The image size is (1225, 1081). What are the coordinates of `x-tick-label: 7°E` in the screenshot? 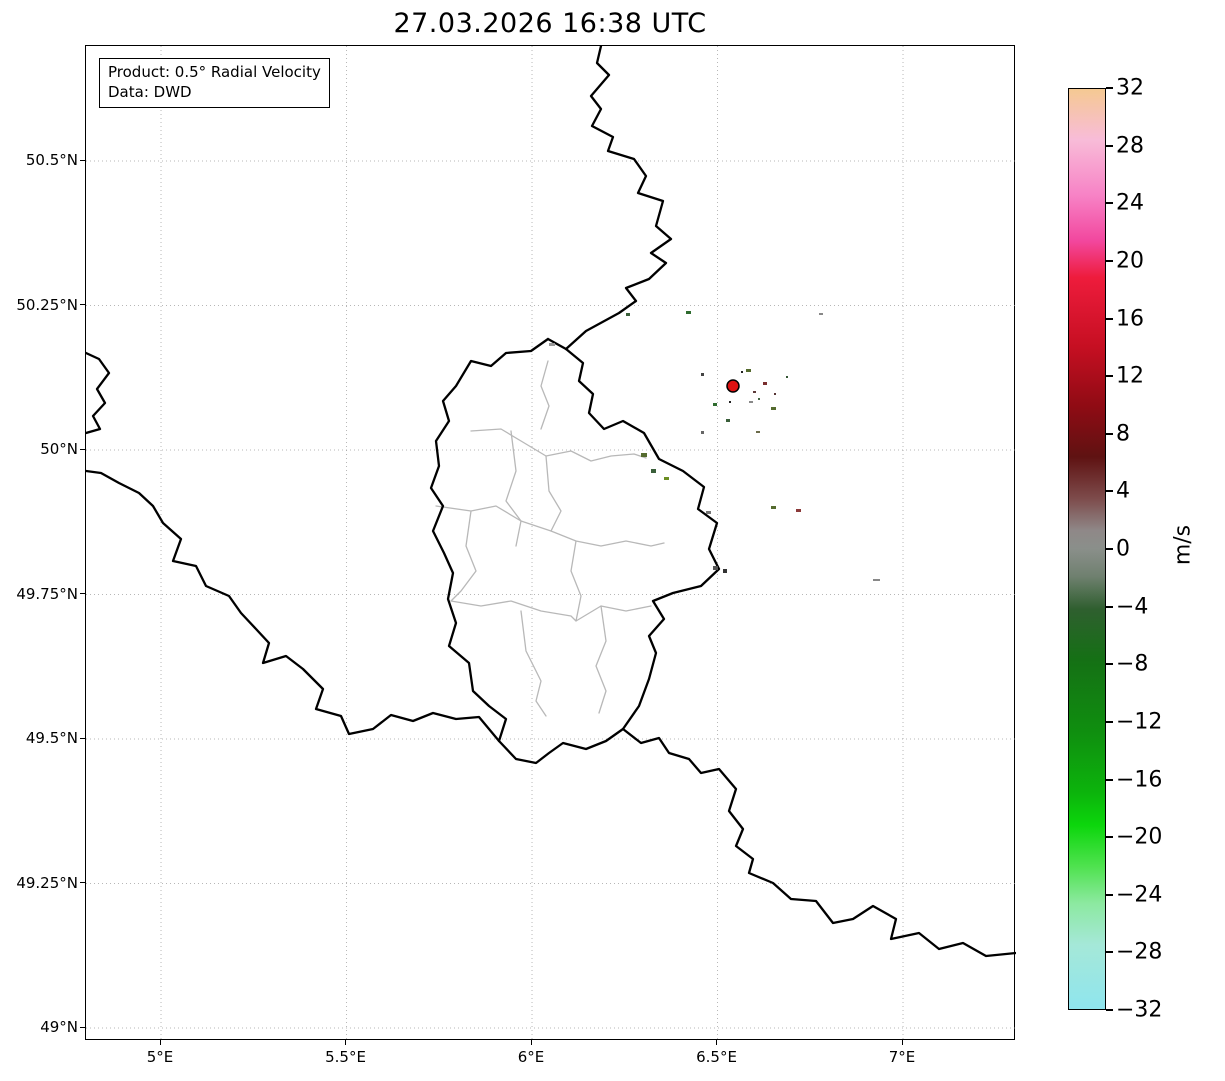 It's located at (902, 1057).